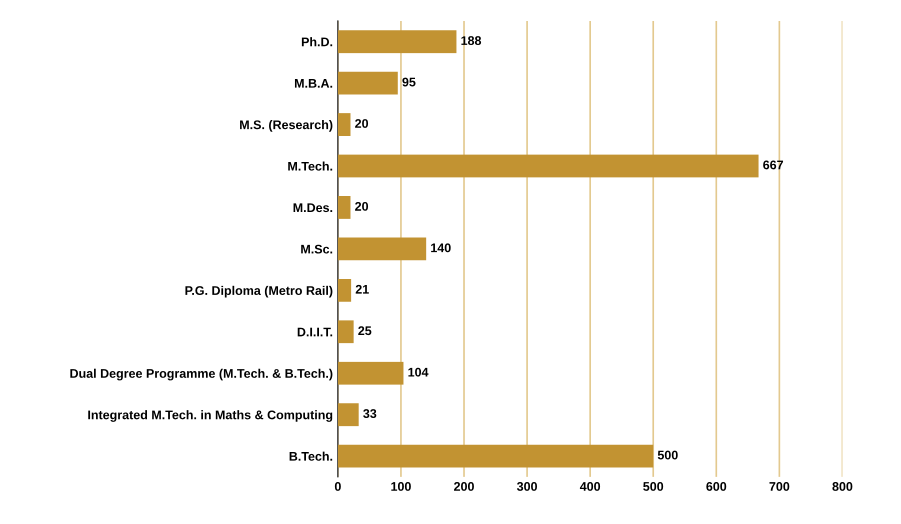  What do you see at coordinates (418, 372) in the screenshot?
I see `data-label: 104` at bounding box center [418, 372].